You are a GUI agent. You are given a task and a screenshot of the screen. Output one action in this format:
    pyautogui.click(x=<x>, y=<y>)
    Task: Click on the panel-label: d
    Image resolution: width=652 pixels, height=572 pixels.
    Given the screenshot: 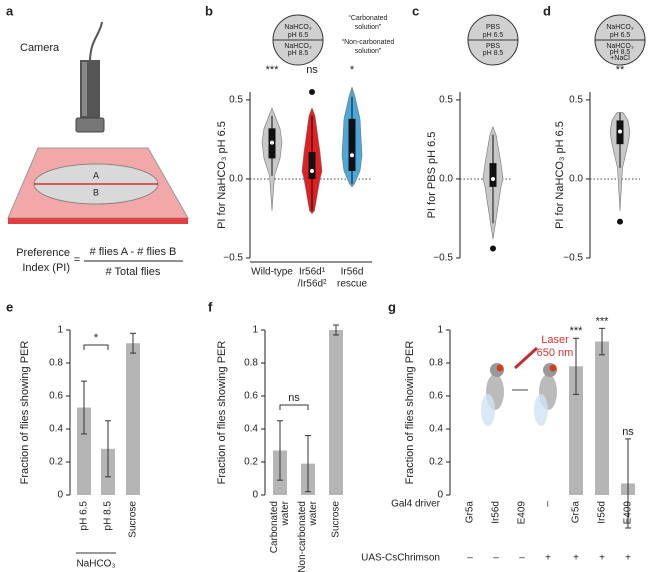 What is the action you would take?
    pyautogui.click(x=547, y=10)
    